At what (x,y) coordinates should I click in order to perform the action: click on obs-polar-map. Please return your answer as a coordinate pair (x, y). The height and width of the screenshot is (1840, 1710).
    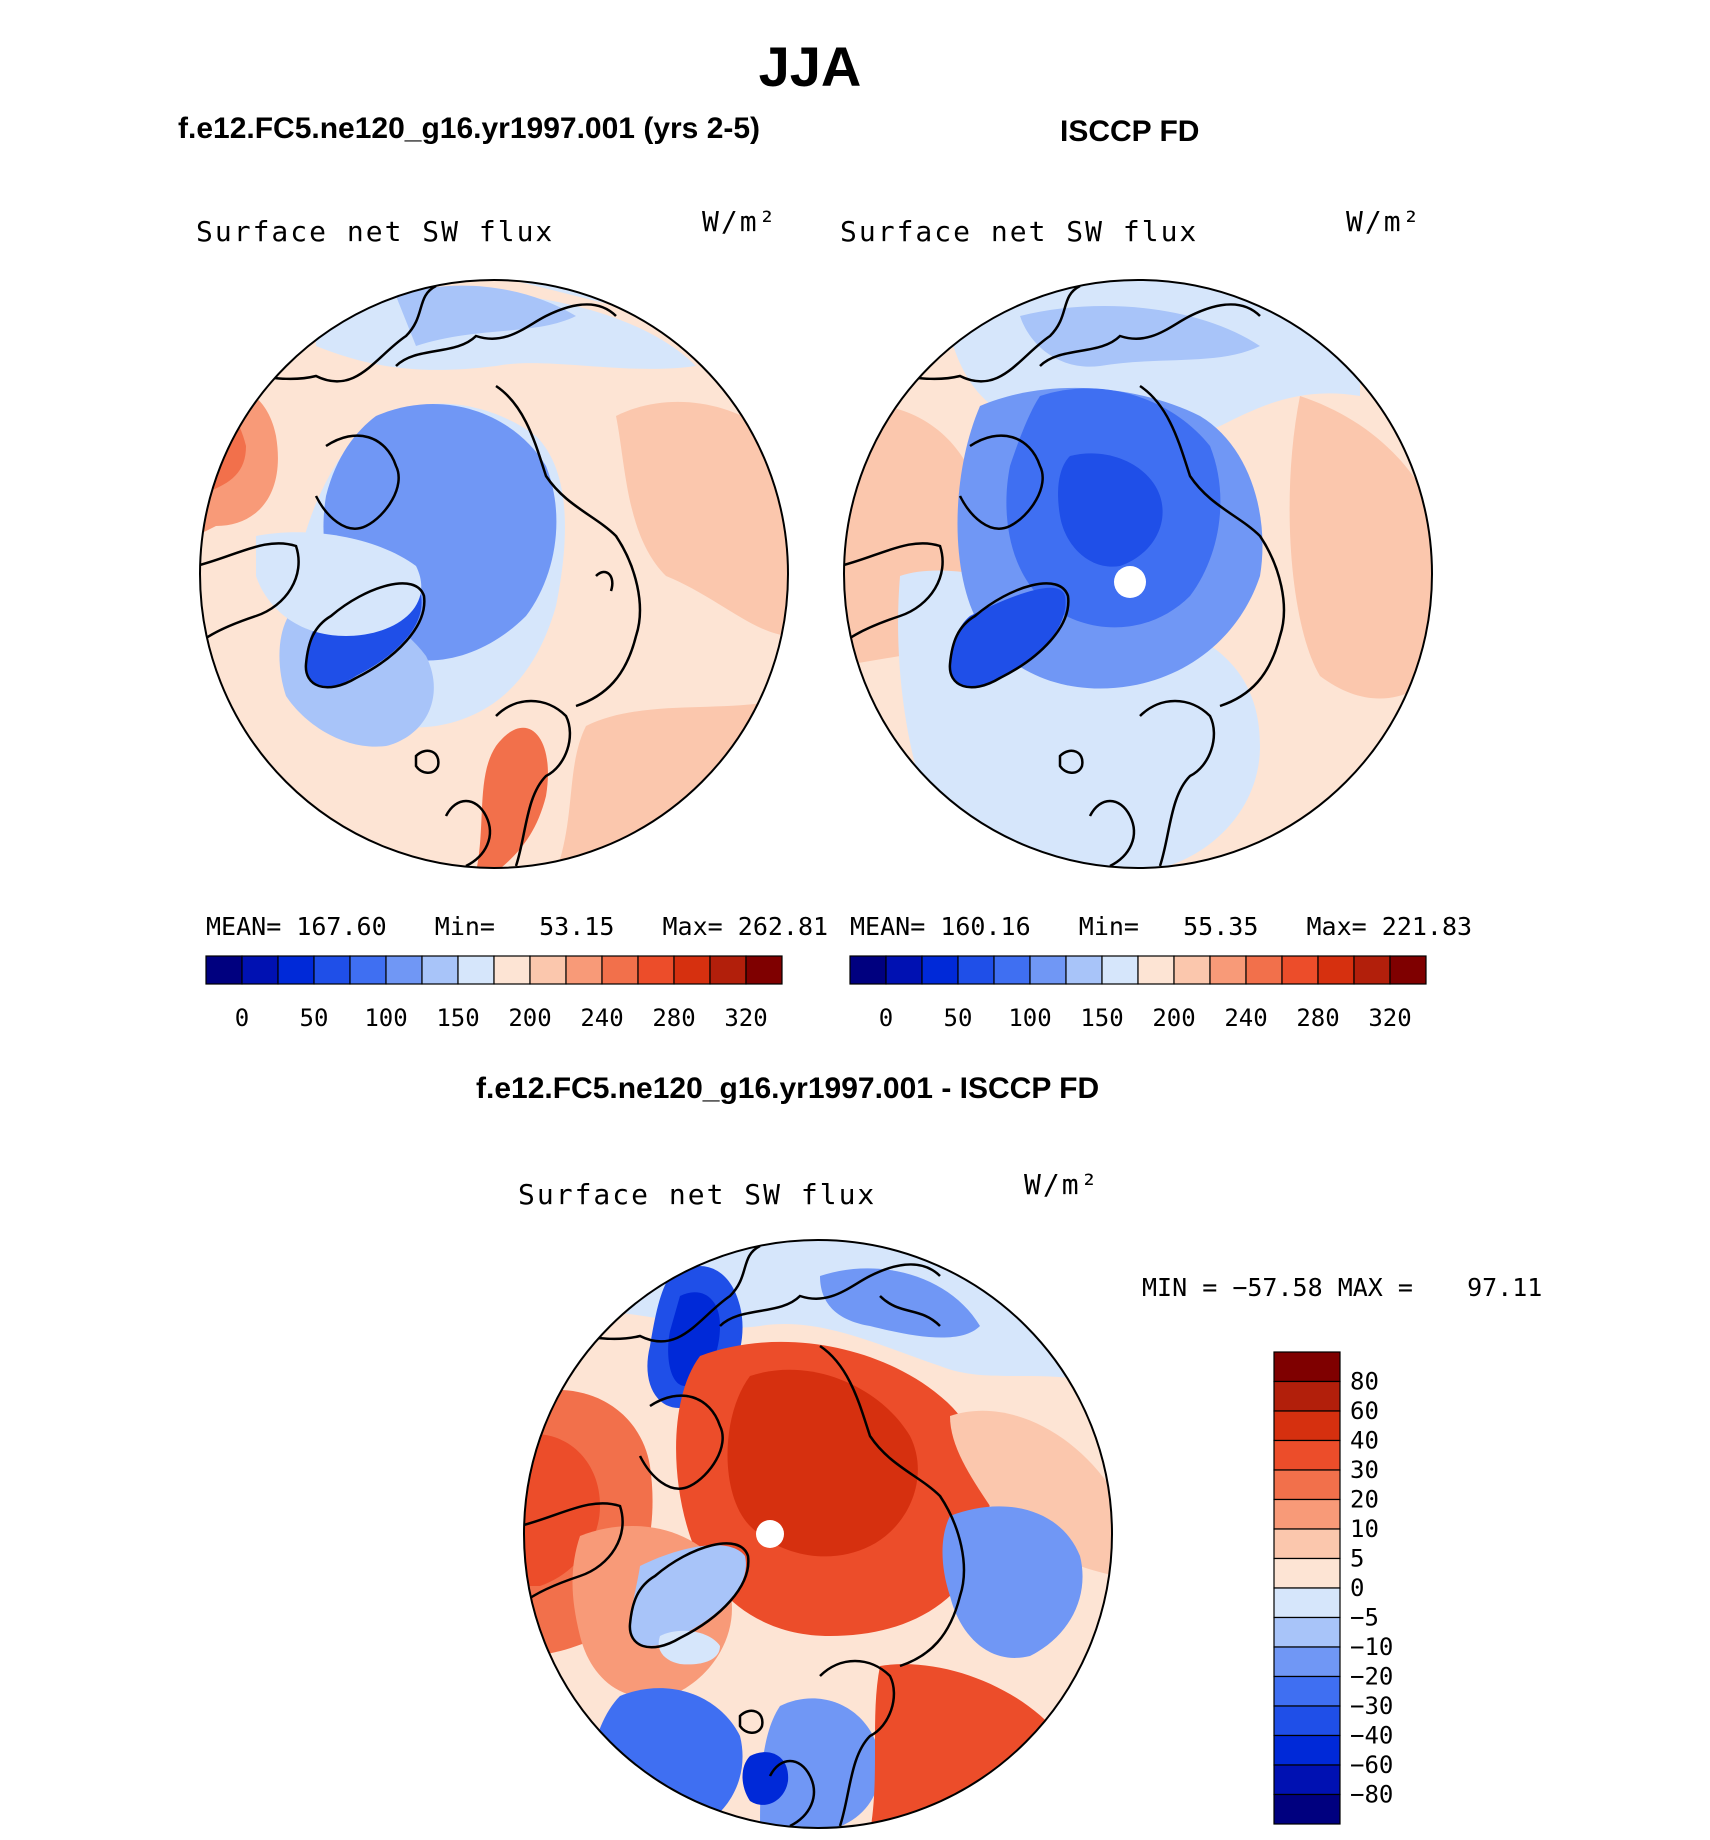
    Looking at the image, I should click on (1138, 574).